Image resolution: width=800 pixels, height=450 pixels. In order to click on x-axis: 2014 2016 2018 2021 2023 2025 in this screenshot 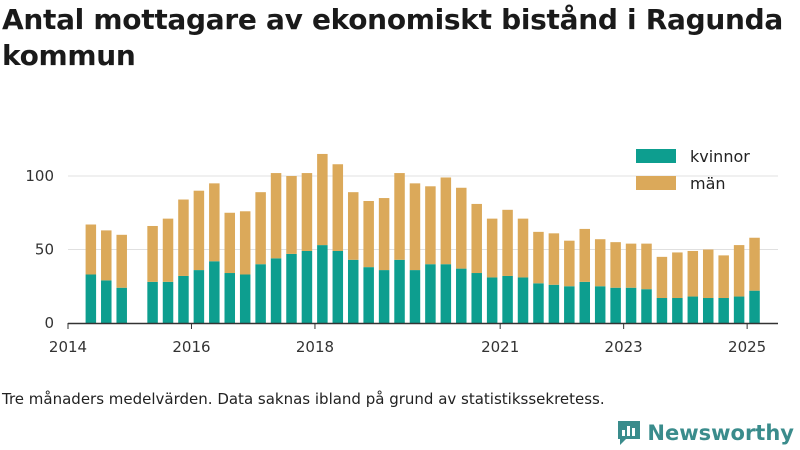, I will do `click(413, 339)`.